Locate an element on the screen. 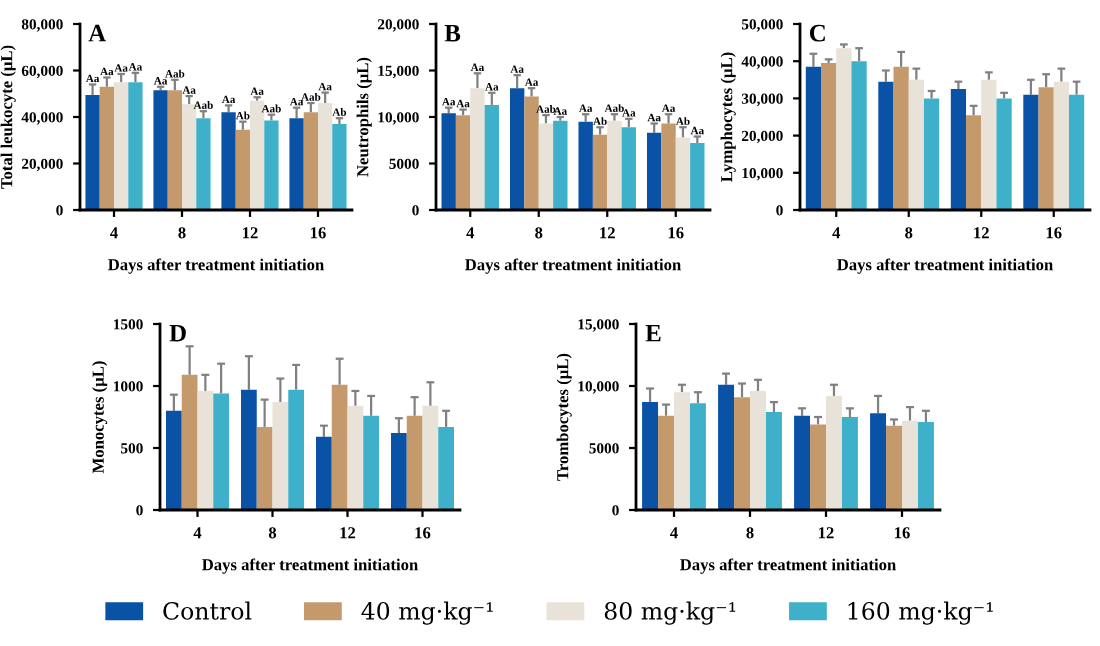  legend-label: Control is located at coordinates (207, 610).